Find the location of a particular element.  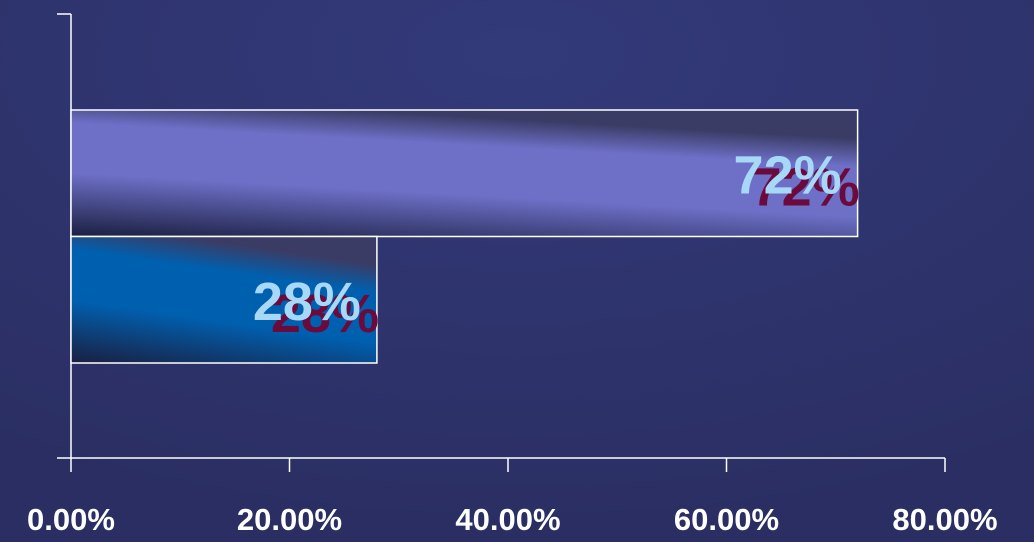

x-tick-label: 80.00% is located at coordinates (944, 519).